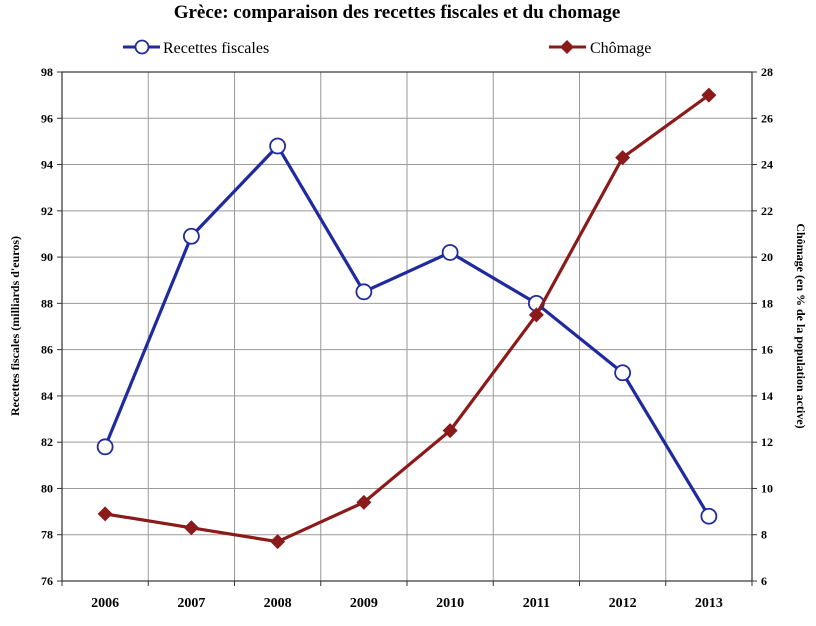 The height and width of the screenshot is (626, 816). I want to click on y2-tick-label: 20, so click(767, 257).